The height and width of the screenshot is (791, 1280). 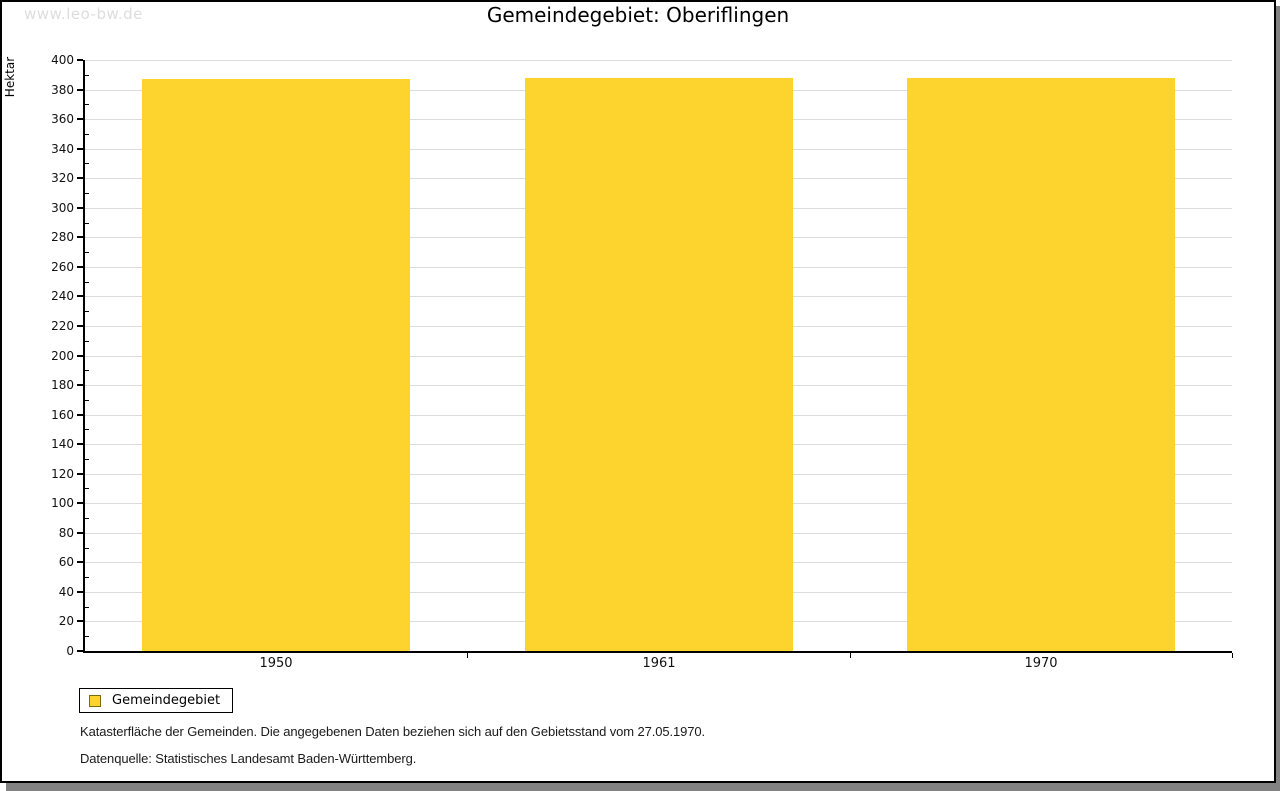 I want to click on gridline, so click(x=658, y=60).